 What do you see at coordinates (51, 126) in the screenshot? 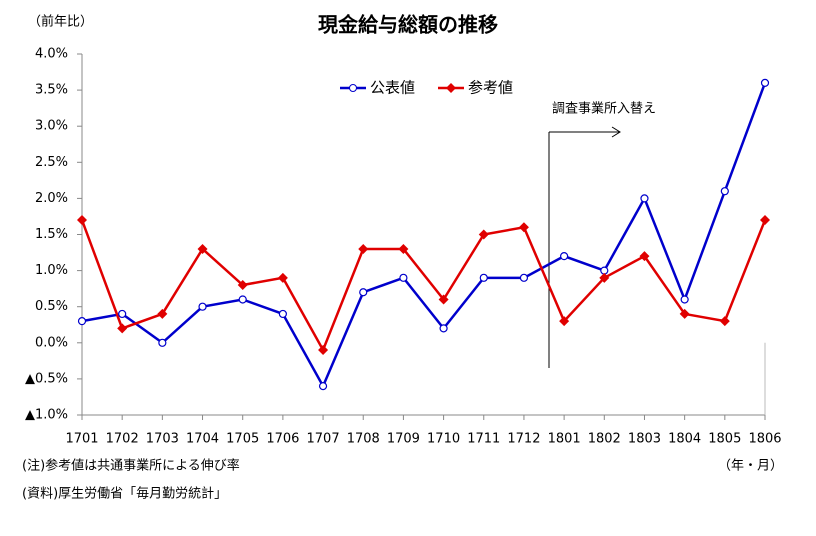
I see `y-tick-label: 3.0%` at bounding box center [51, 126].